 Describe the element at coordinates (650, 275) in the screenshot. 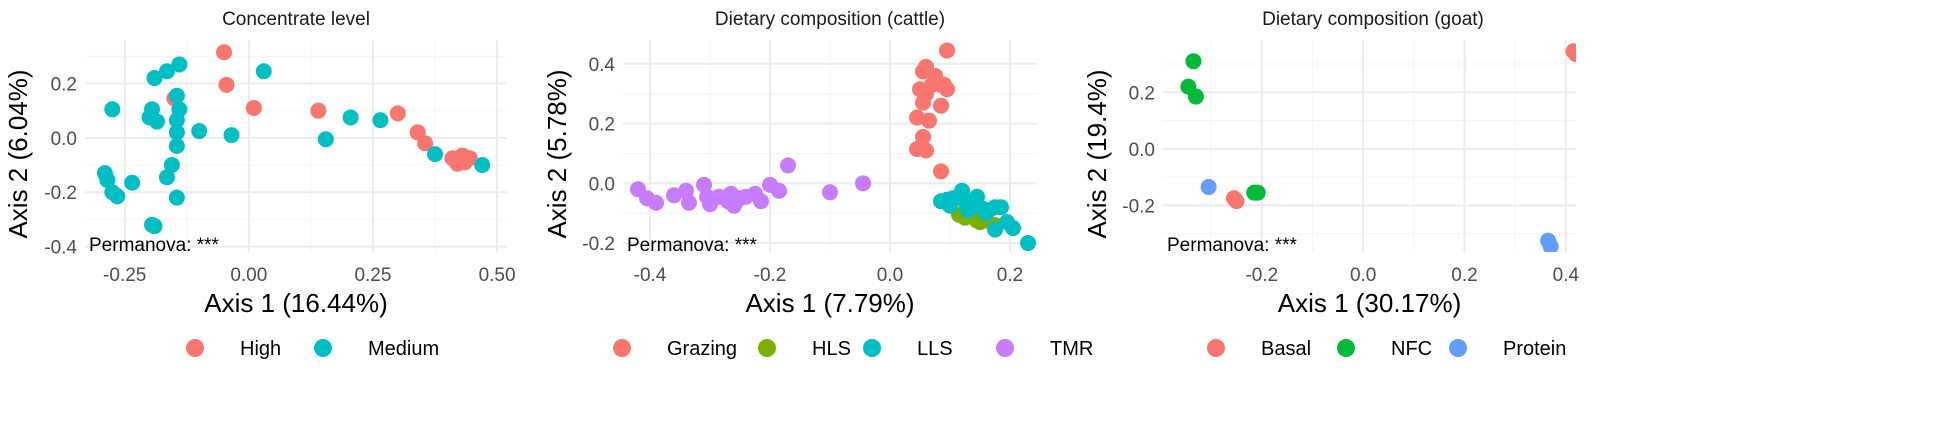

I see `x-tick-label: -0.4` at that location.